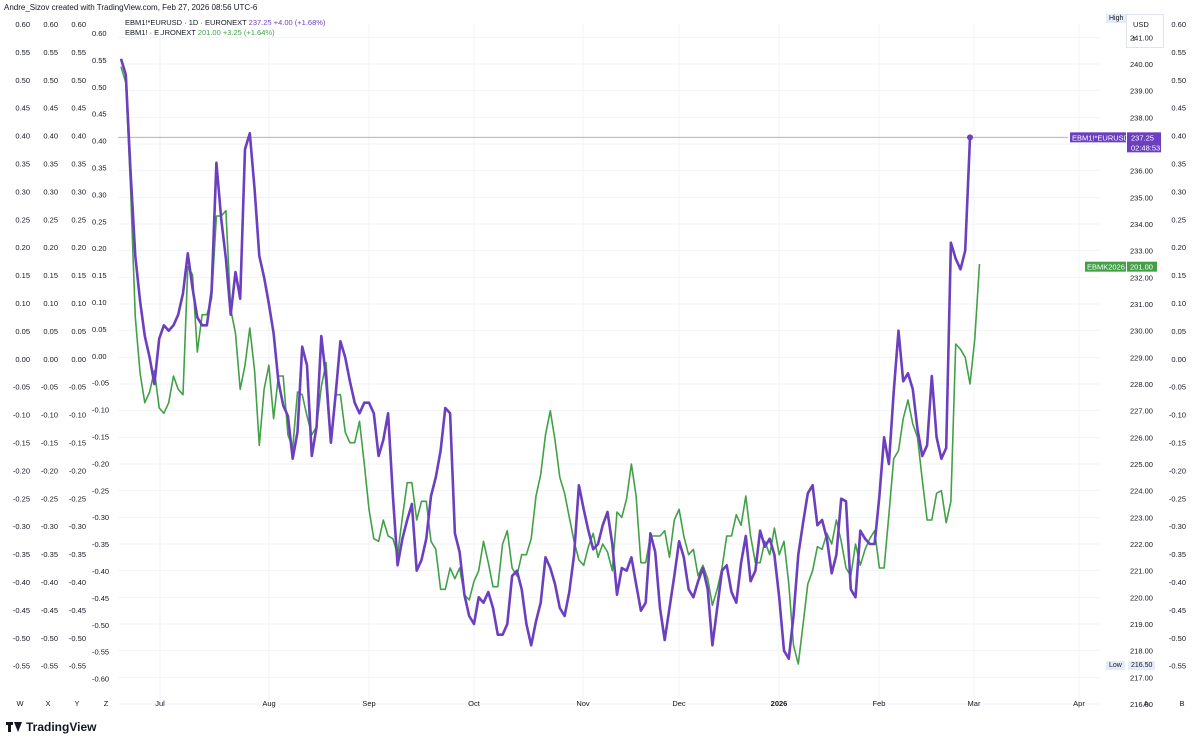 Image resolution: width=1200 pixels, height=744 pixels. I want to click on right-scale-tick: 0.15, so click(1178, 275).